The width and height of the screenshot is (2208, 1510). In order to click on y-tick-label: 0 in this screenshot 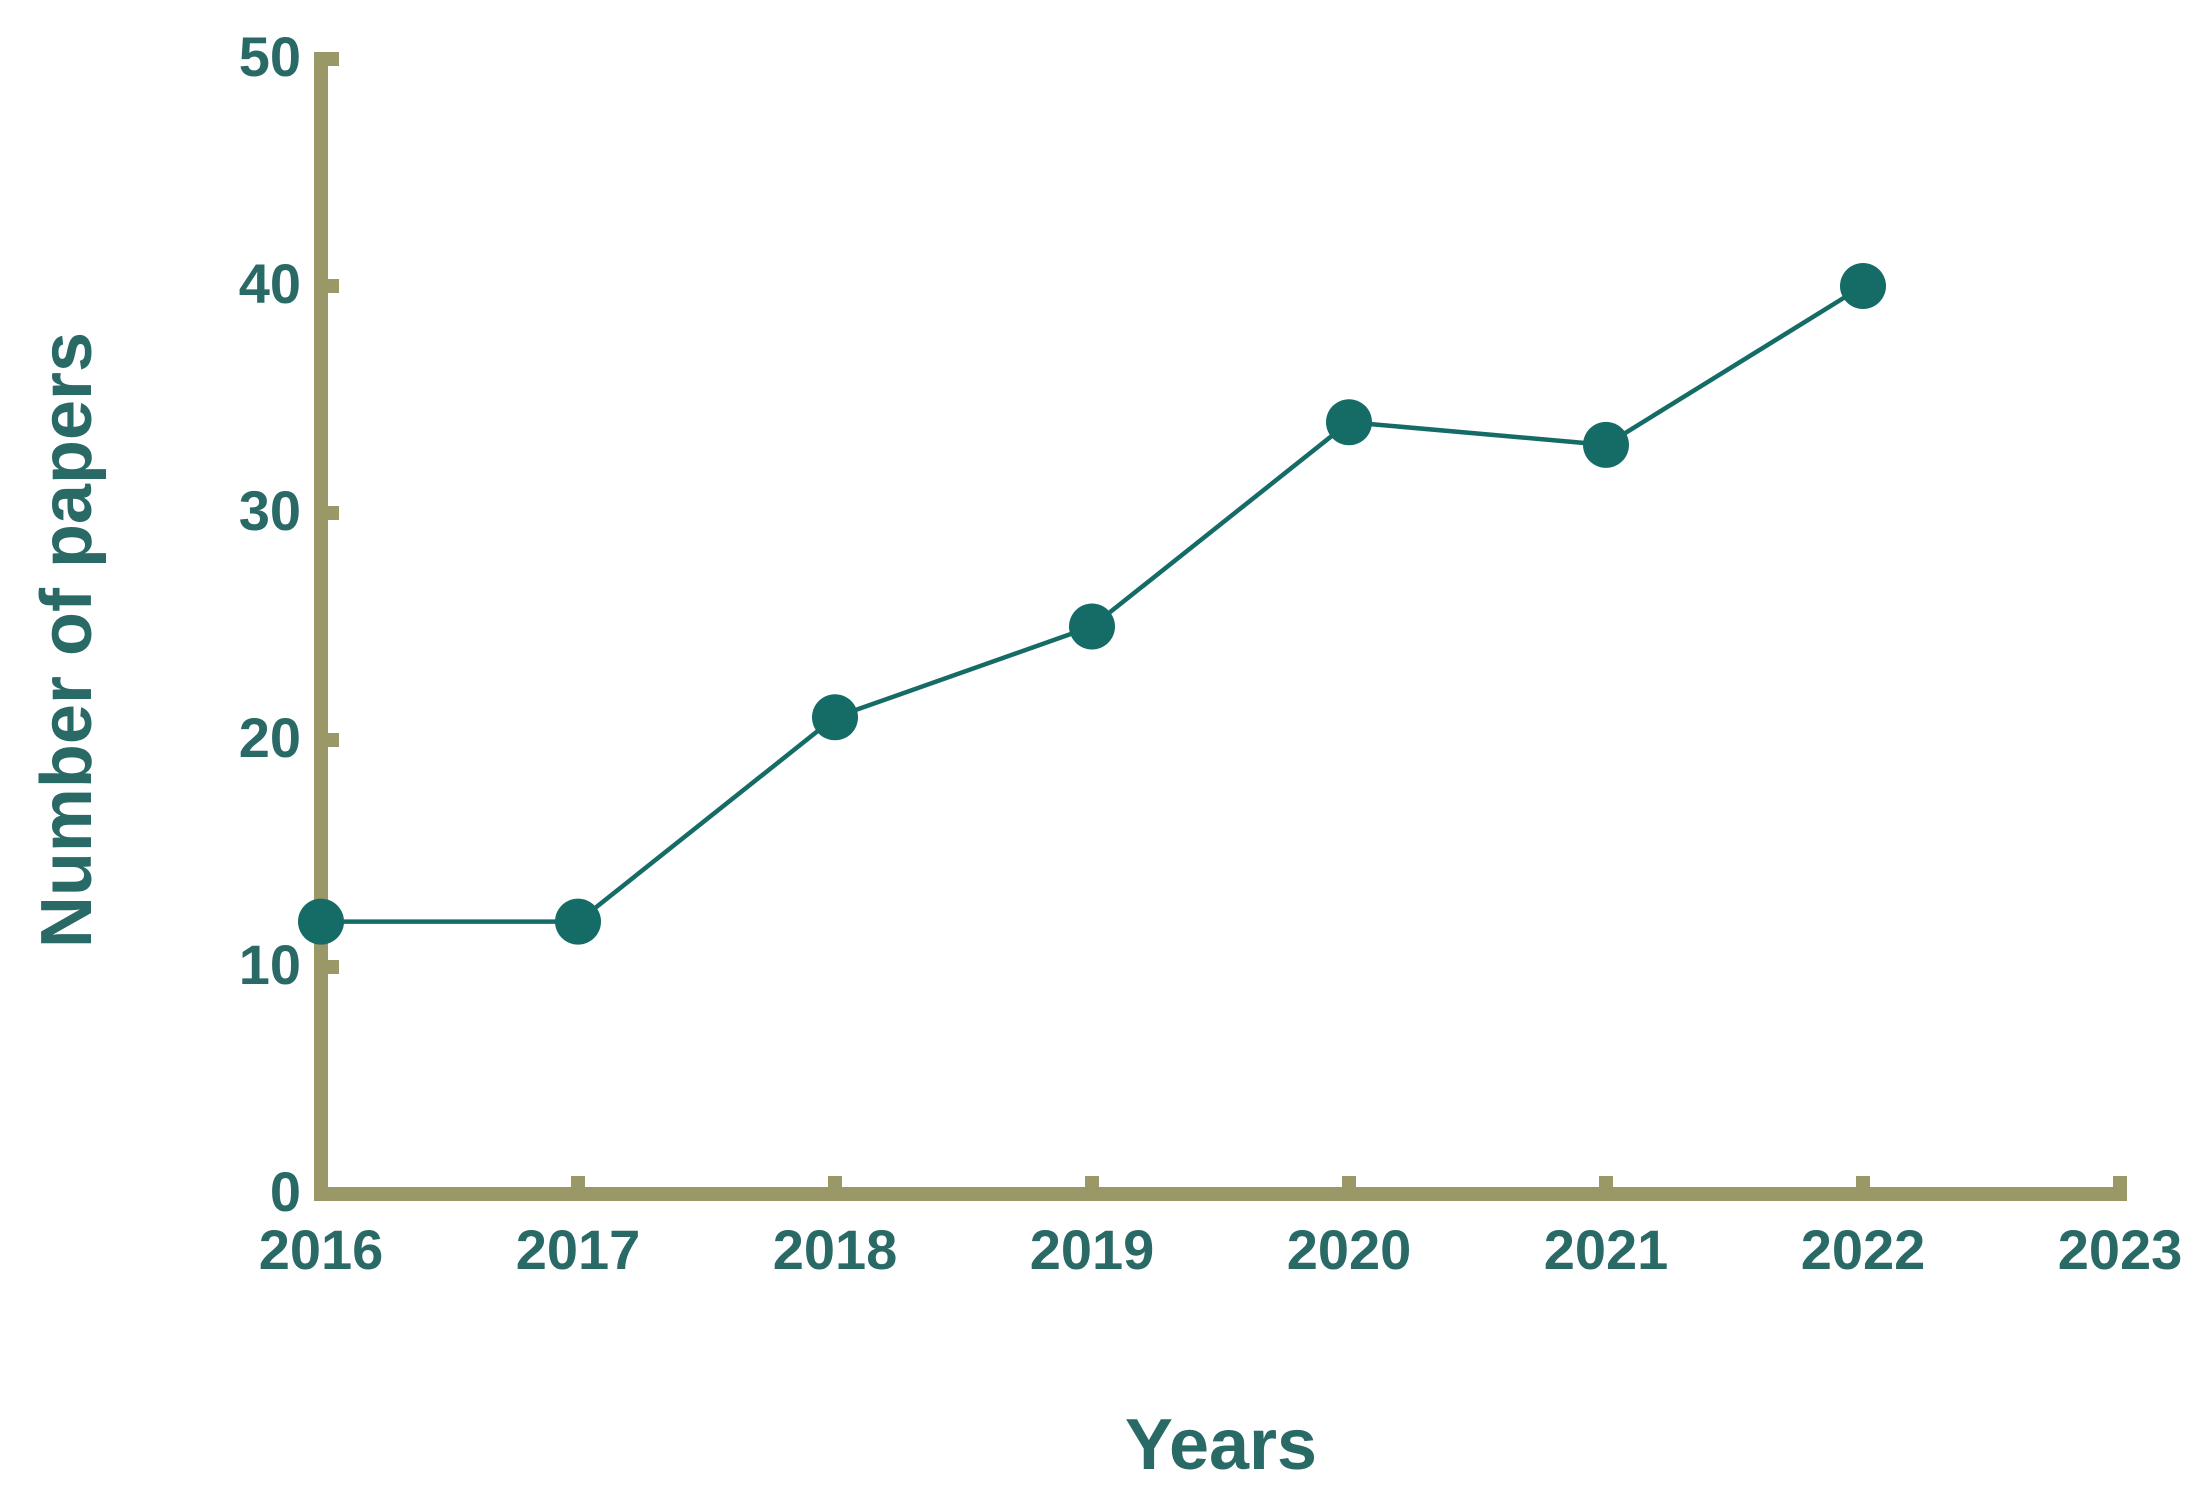, I will do `click(285, 1191)`.